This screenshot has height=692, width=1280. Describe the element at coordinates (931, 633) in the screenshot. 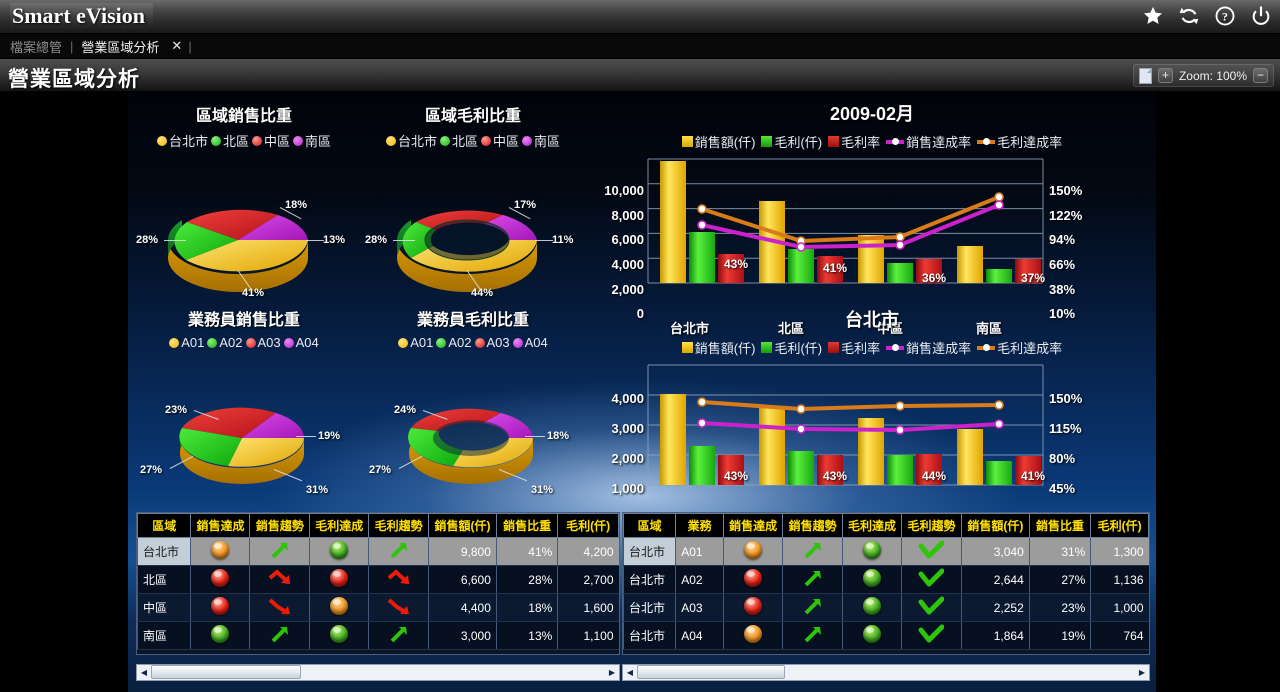

I see `green-check-icon` at that location.